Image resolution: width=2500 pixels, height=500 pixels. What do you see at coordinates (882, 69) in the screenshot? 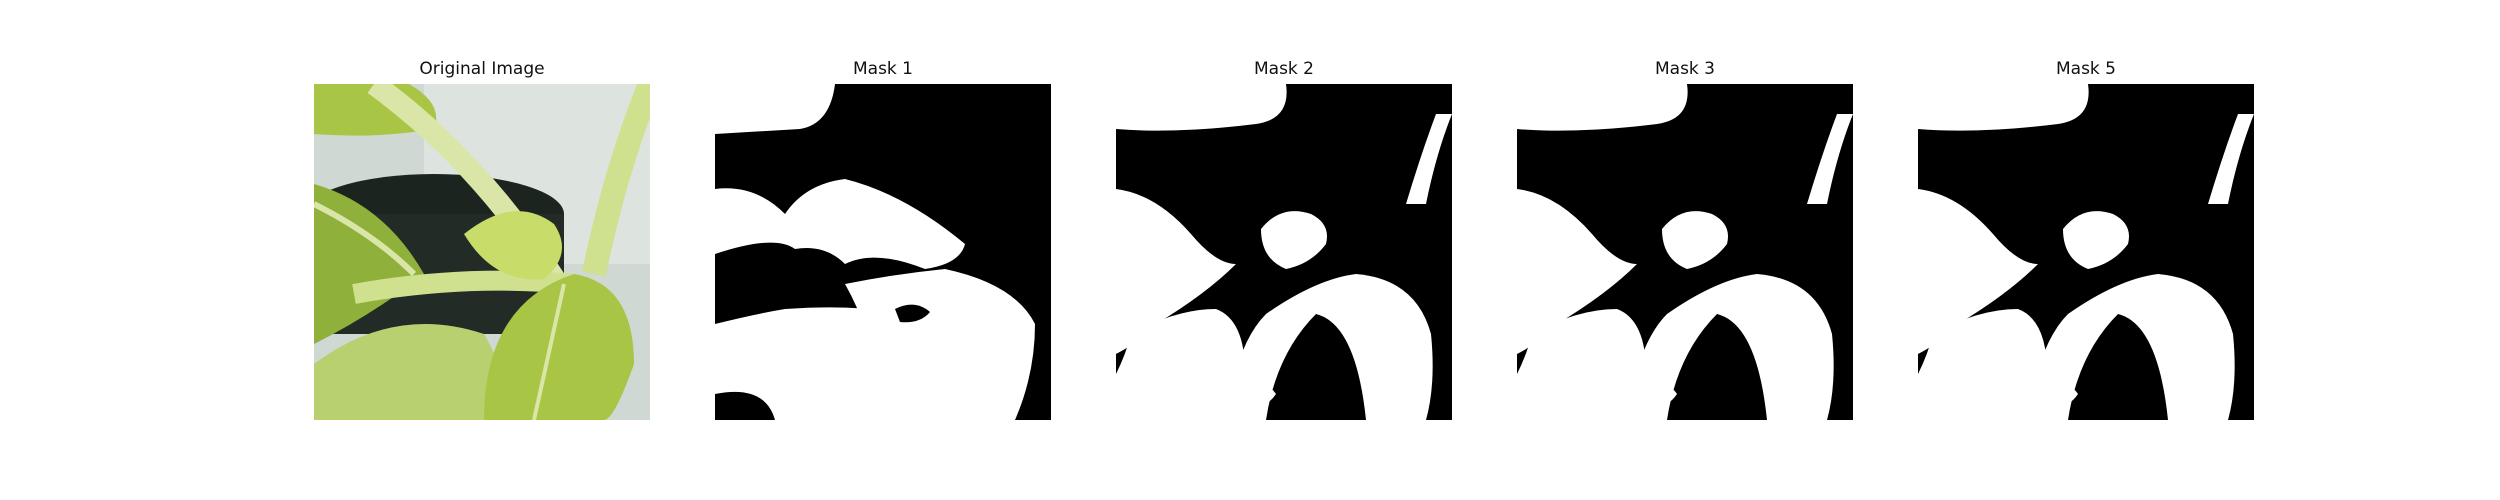
I see `panel-title: Mask 1` at bounding box center [882, 69].